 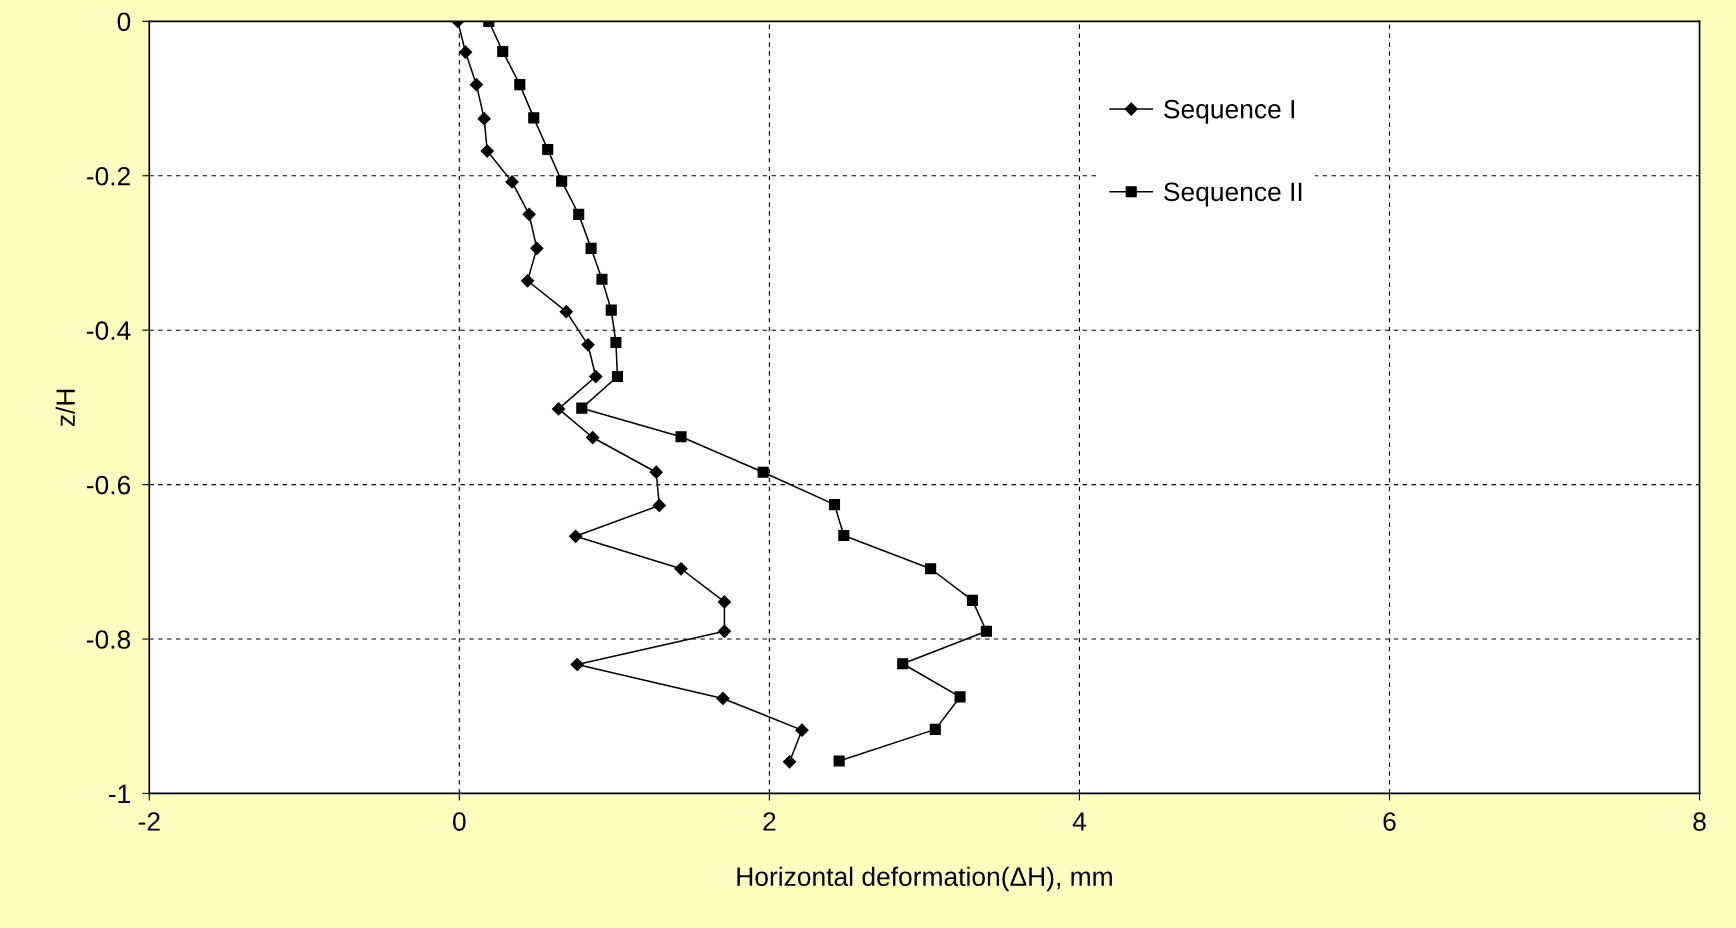 What do you see at coordinates (1389, 821) in the screenshot?
I see `x-tick-label: 6` at bounding box center [1389, 821].